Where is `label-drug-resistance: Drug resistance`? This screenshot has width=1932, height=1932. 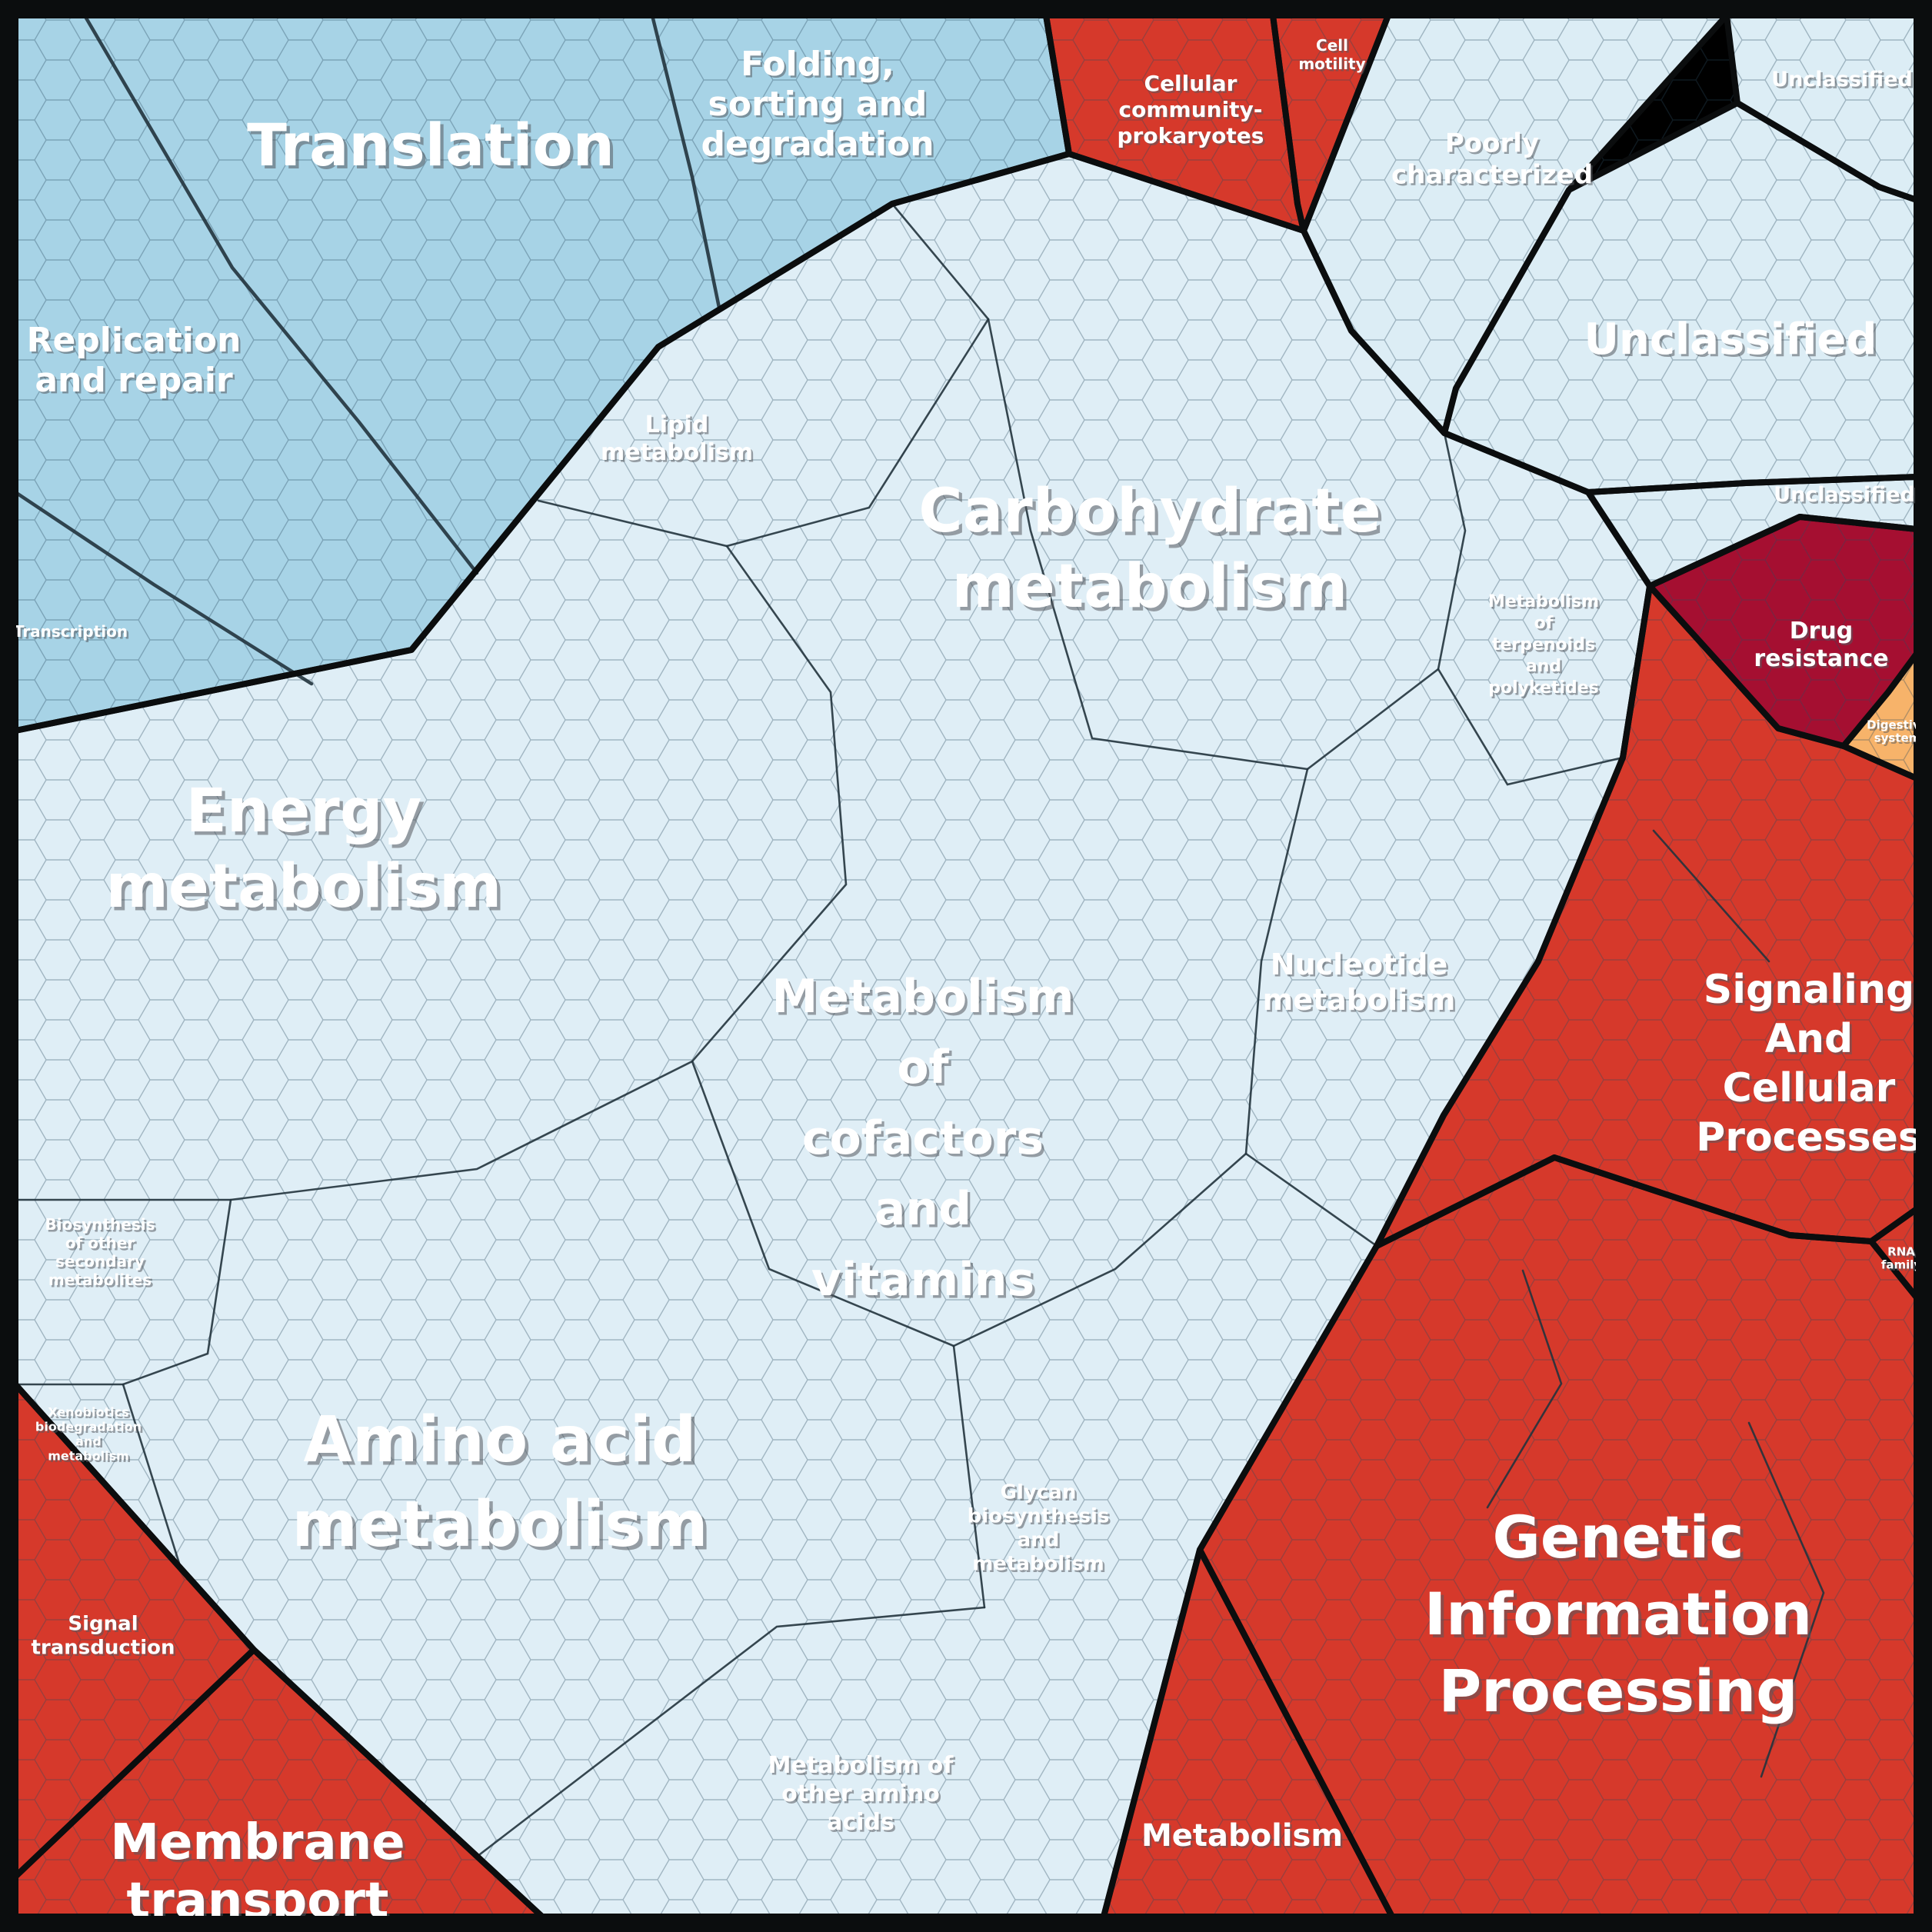
label-drug-resistance: Drug resistance is located at coordinates (1821, 645).